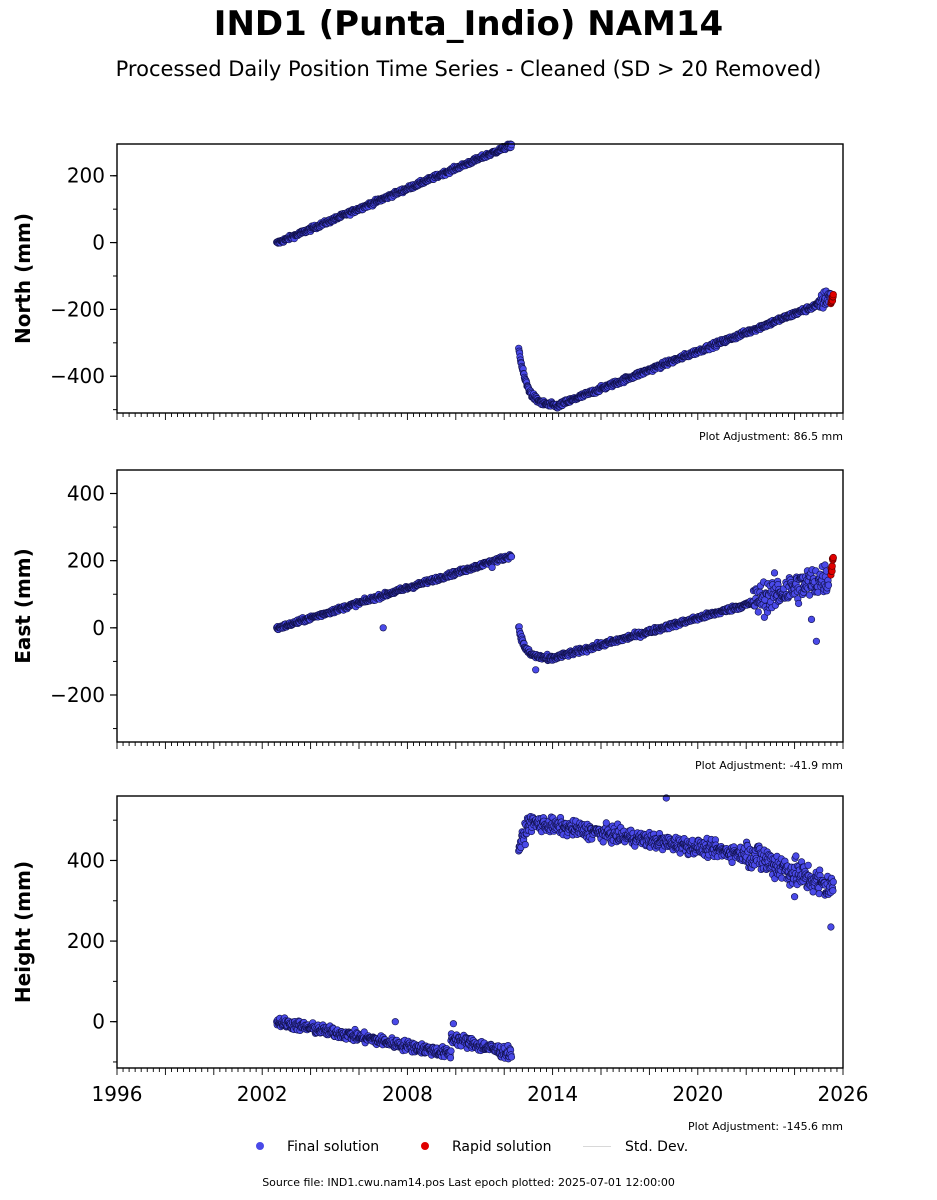 This screenshot has width=937, height=1200. What do you see at coordinates (23, 278) in the screenshot?
I see `y-axis-label: North (mm)` at bounding box center [23, 278].